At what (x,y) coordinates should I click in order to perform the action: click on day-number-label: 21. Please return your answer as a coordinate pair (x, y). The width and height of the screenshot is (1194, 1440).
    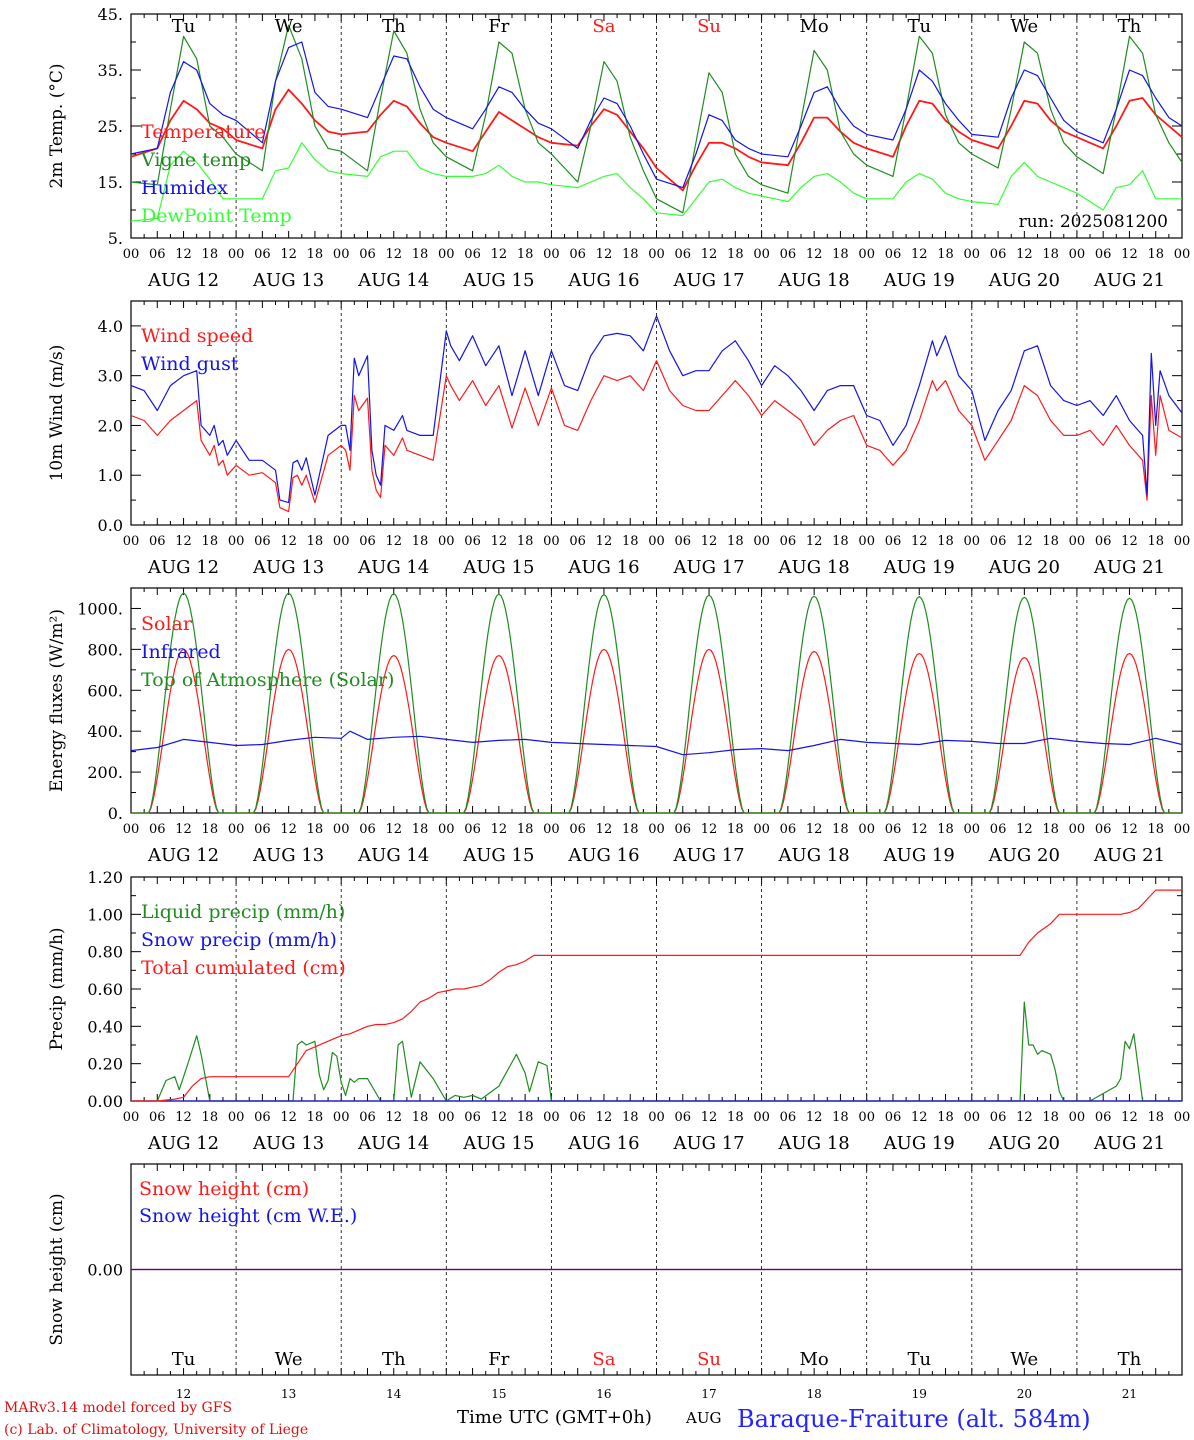
    Looking at the image, I should click on (1129, 1394).